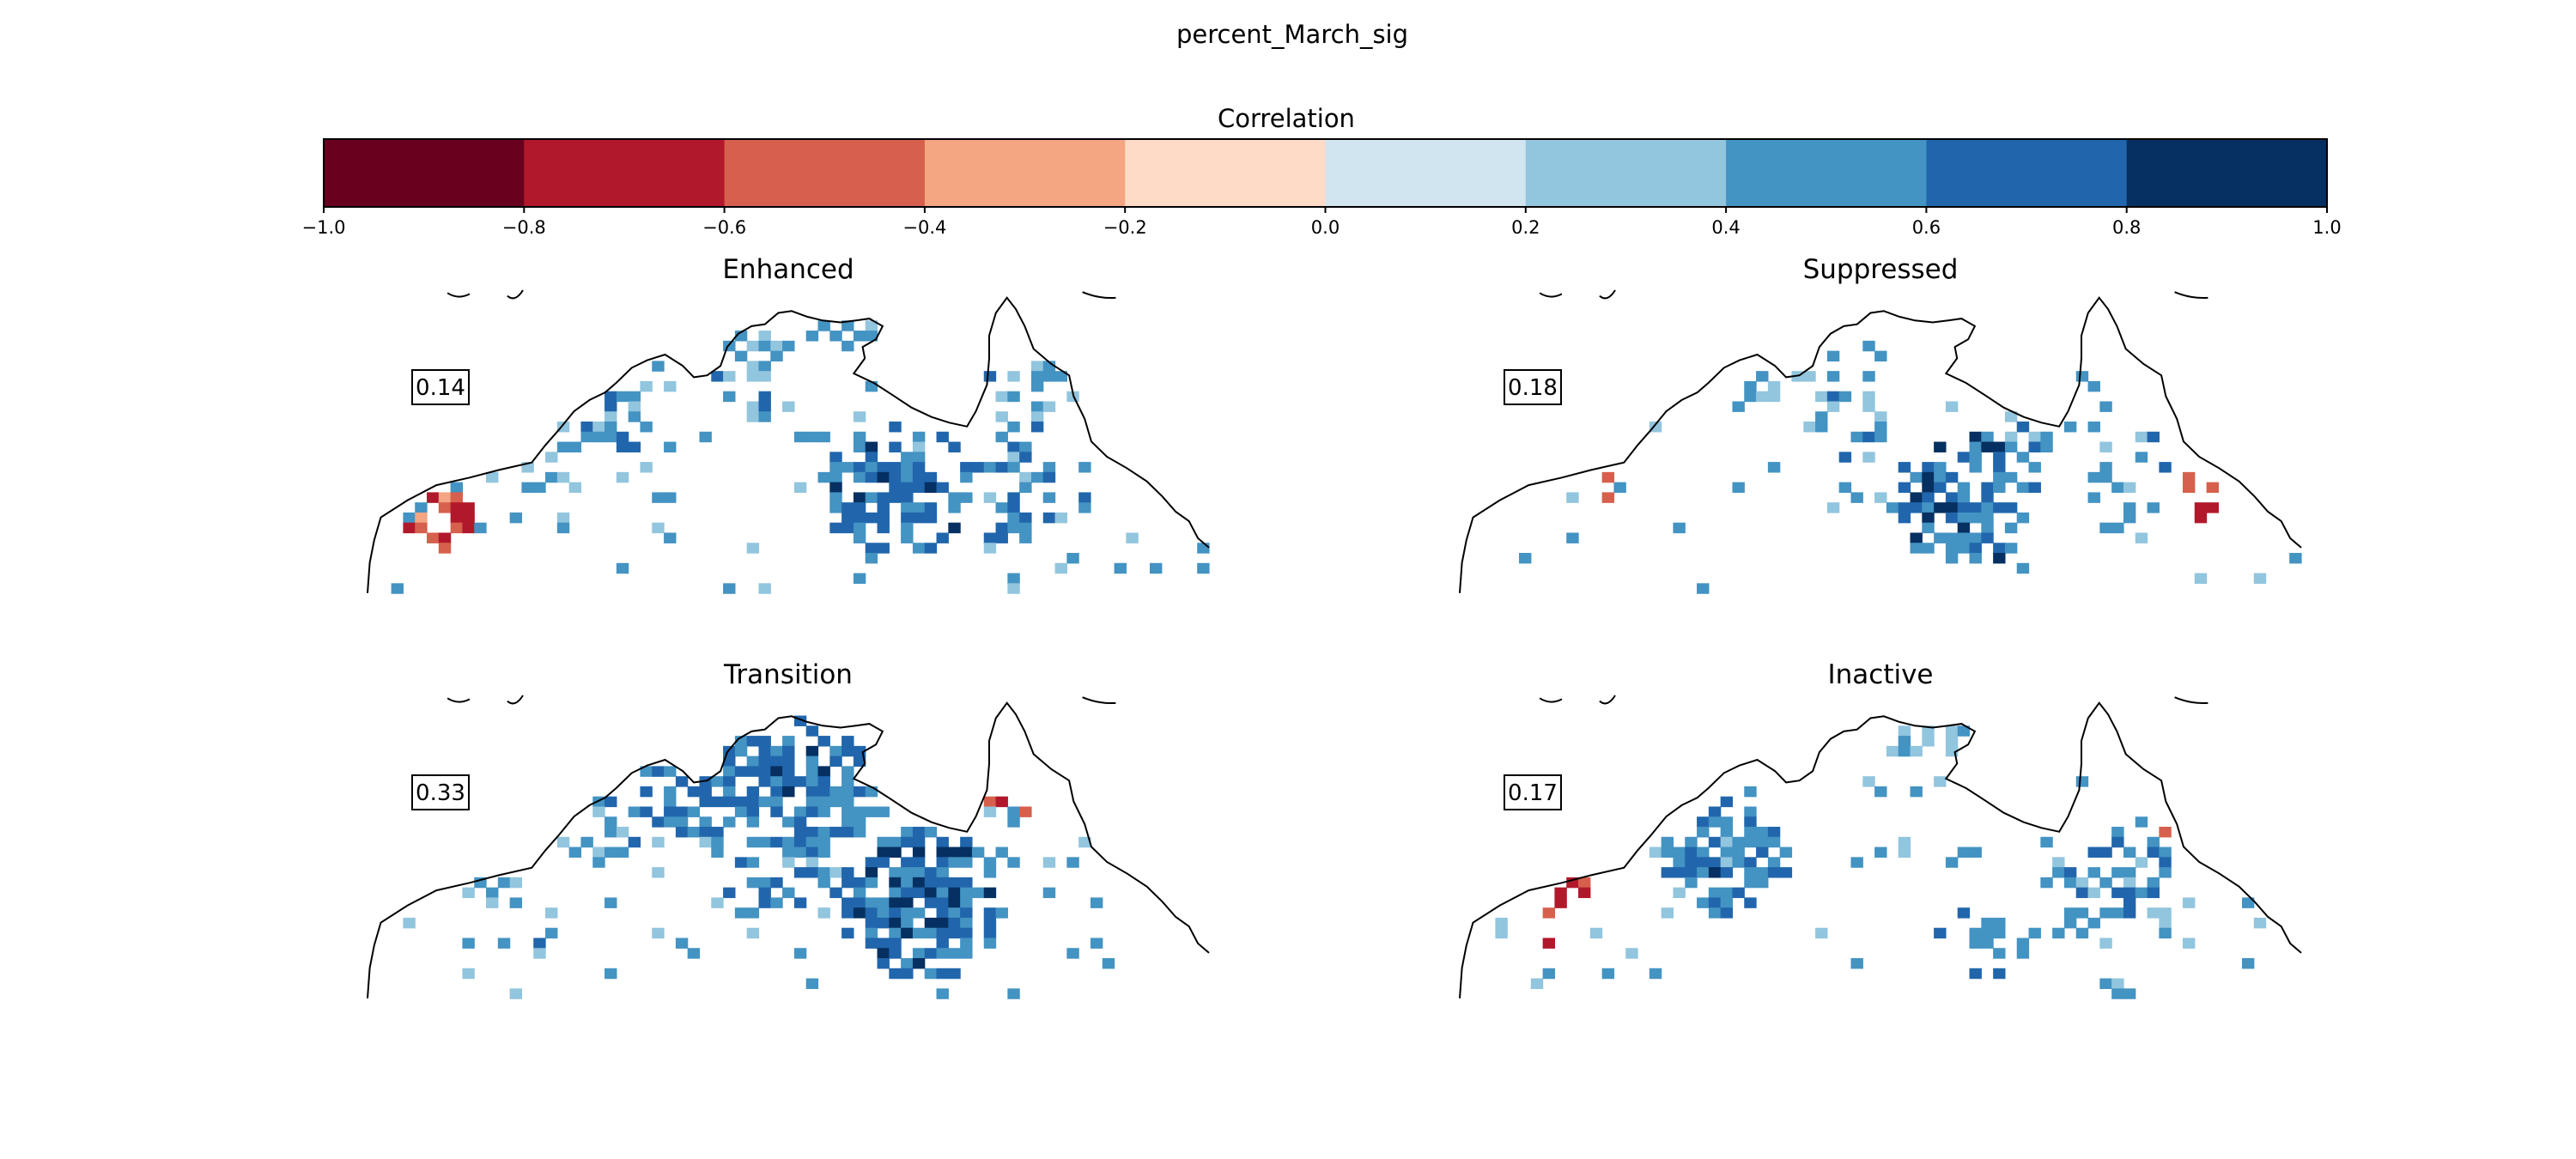 This screenshot has height=1159, width=2576. What do you see at coordinates (1325, 228) in the screenshot?
I see `colorbar-tick-label: 0.0` at bounding box center [1325, 228].